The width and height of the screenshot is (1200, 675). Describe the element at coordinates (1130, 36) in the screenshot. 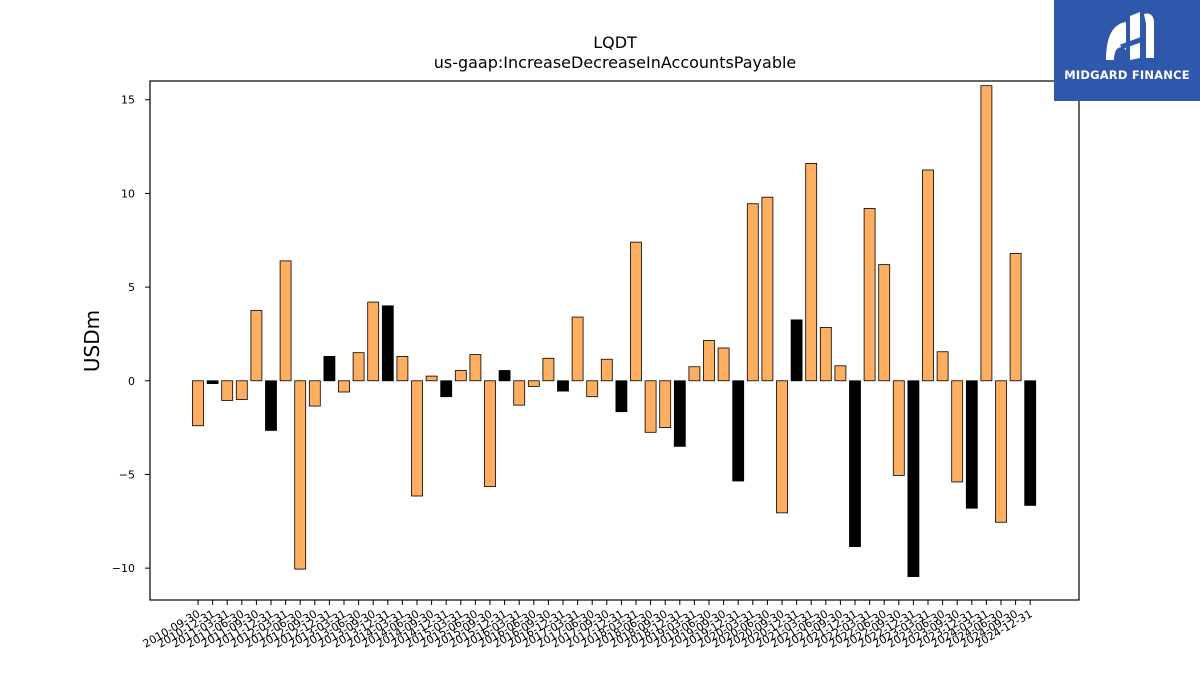

I see `midgard-m-logo-icon` at that location.